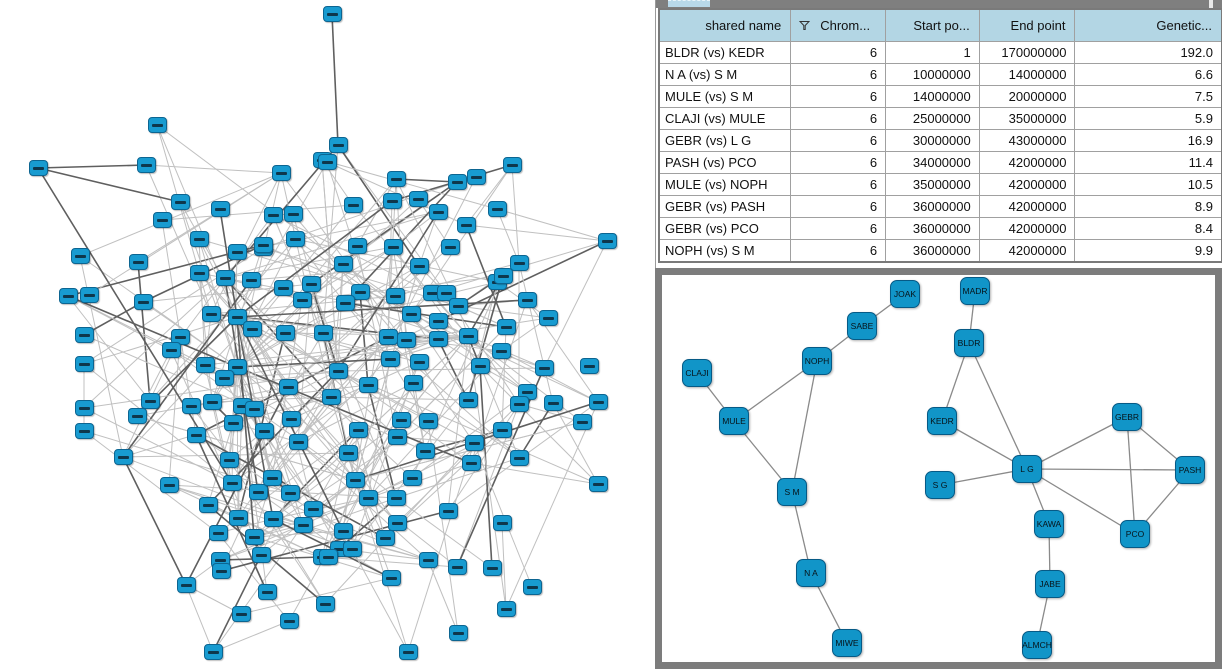  I want to click on filter-funnel-icon, so click(805, 25).